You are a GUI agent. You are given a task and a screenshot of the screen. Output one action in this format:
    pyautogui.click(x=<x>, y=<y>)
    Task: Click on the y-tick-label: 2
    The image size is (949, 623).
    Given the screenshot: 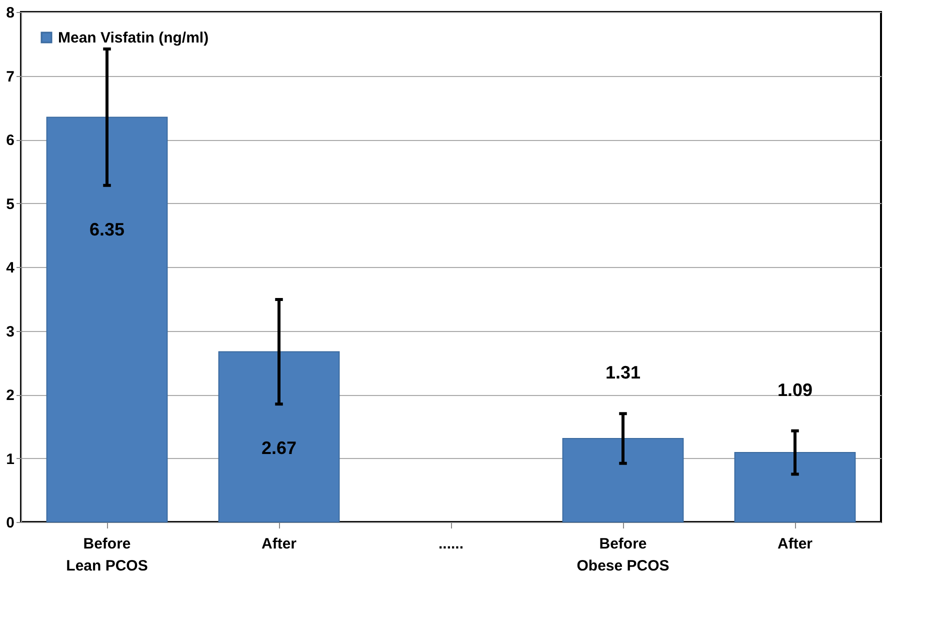 What is the action you would take?
    pyautogui.click(x=10, y=395)
    